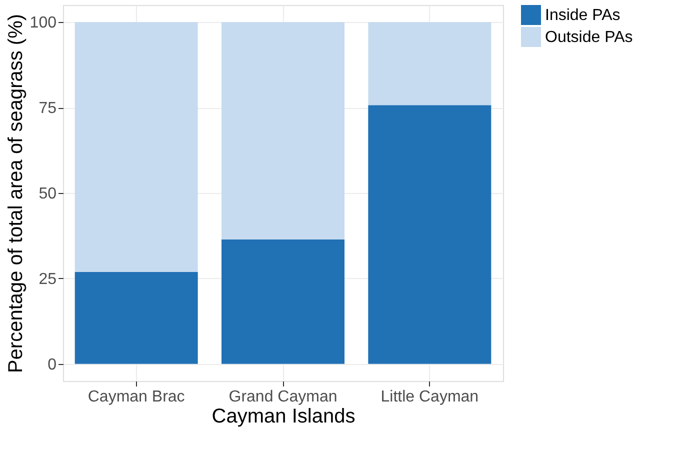  What do you see at coordinates (429, 397) in the screenshot?
I see `x-tick-label: Little Cayman` at bounding box center [429, 397].